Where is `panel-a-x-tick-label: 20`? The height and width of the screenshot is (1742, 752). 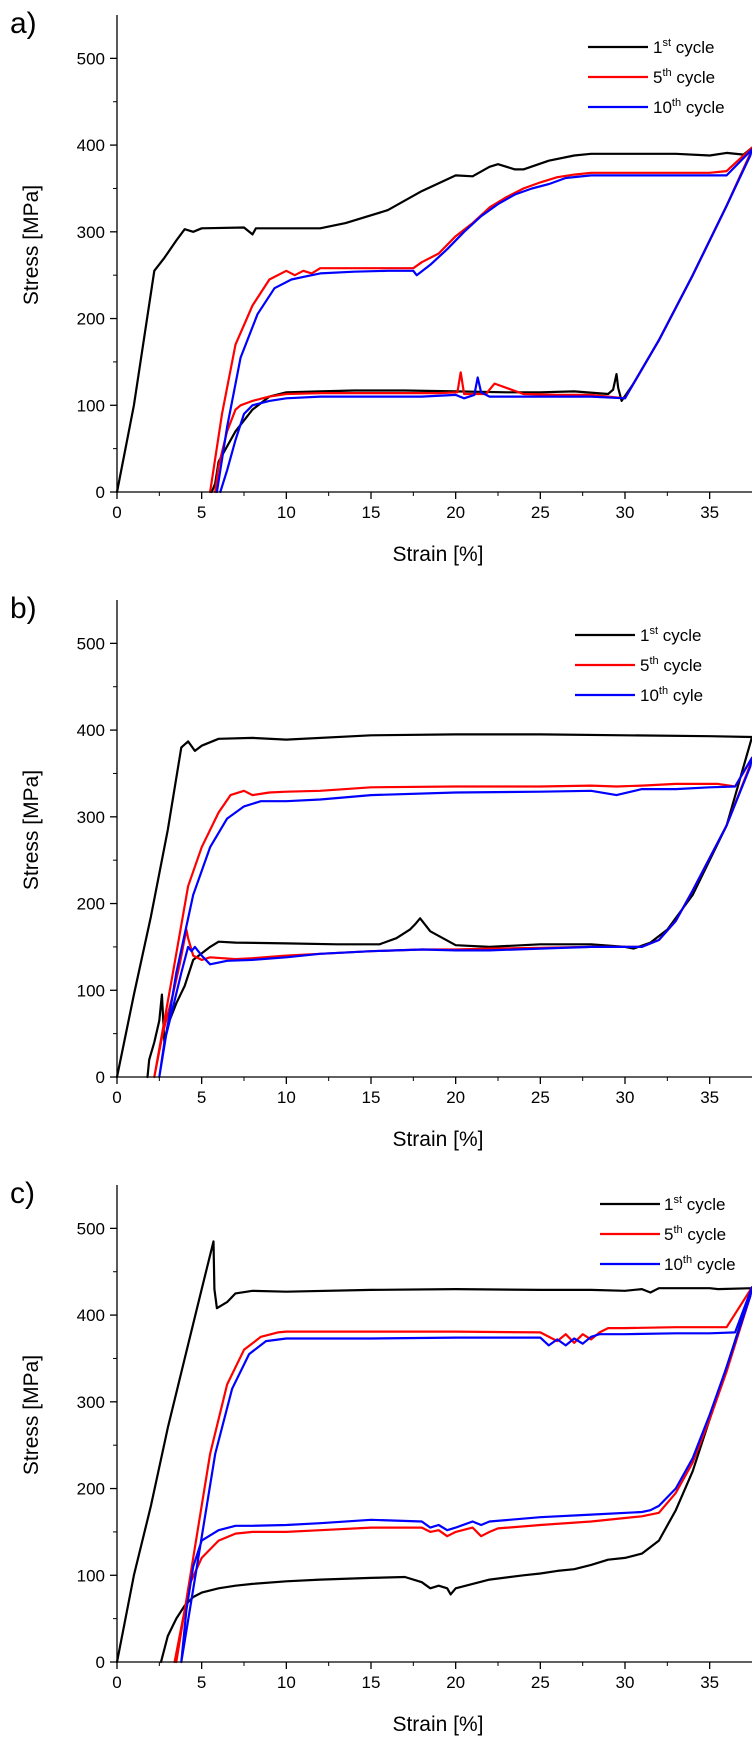 panel-a-x-tick-label: 20 is located at coordinates (455, 512).